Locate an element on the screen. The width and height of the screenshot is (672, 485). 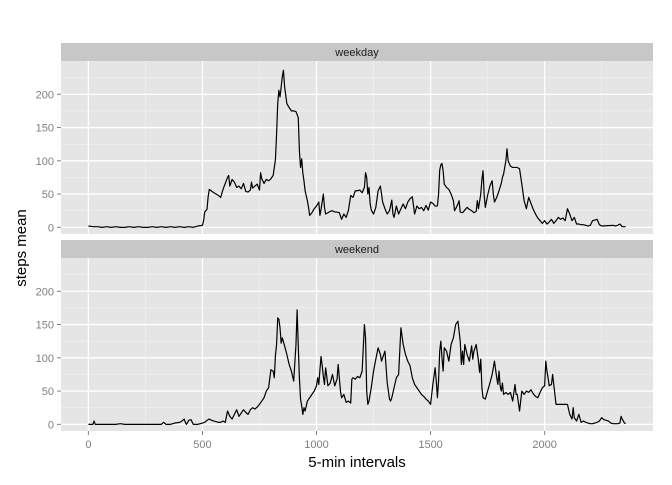
facet-strip-label: weekend is located at coordinates (356, 250).